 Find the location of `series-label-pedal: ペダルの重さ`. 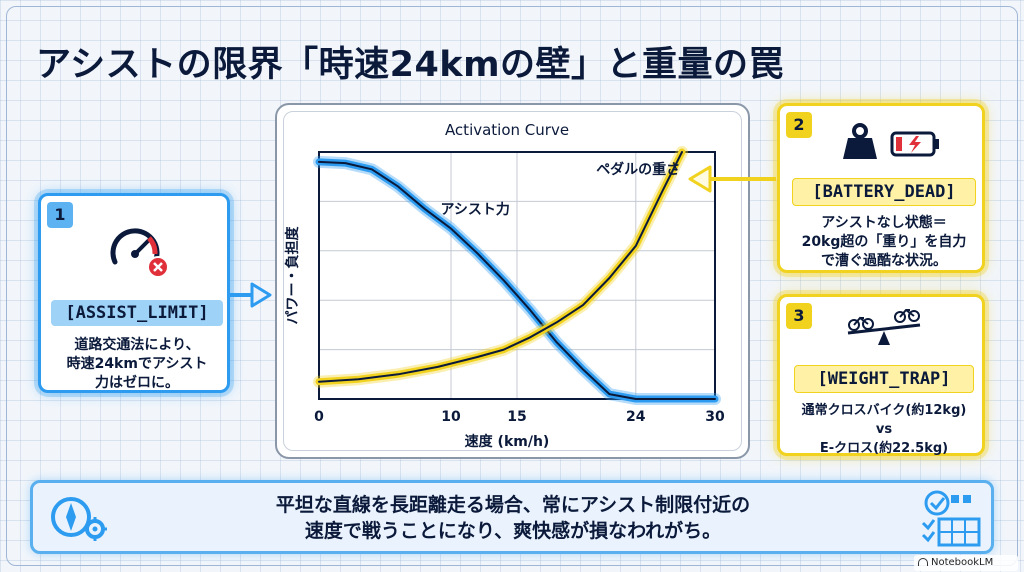

series-label-pedal: ペダルの重さ is located at coordinates (638, 169).